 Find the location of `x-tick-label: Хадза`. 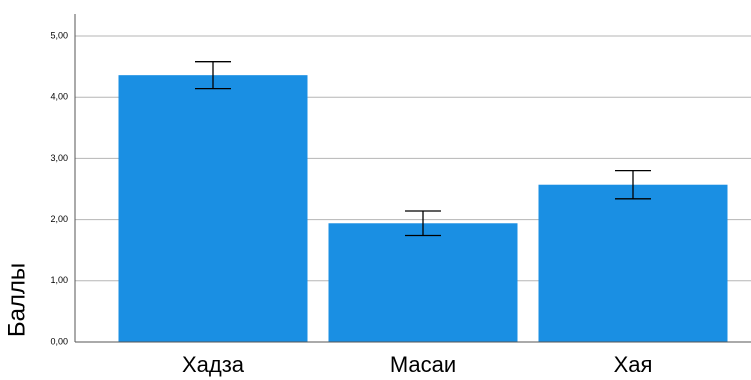

x-tick-label: Хадза is located at coordinates (213, 364).